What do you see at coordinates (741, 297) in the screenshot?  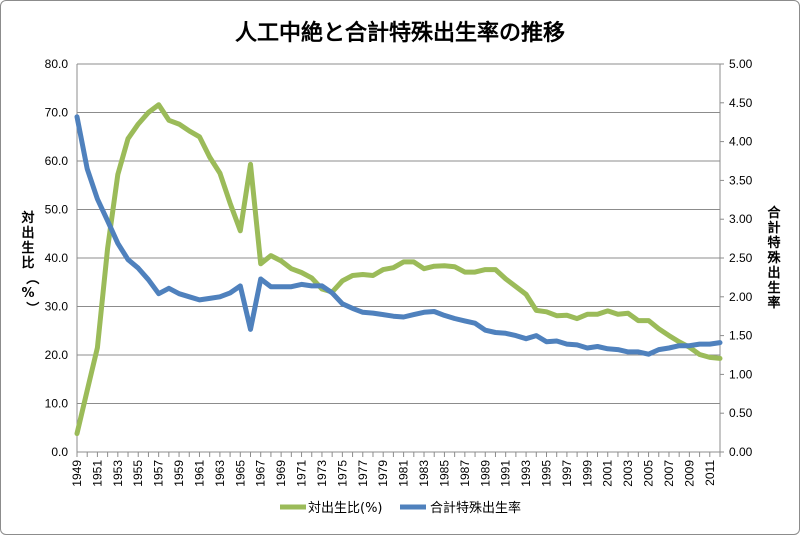 I see `right-tick-label: 2.00` at bounding box center [741, 297].